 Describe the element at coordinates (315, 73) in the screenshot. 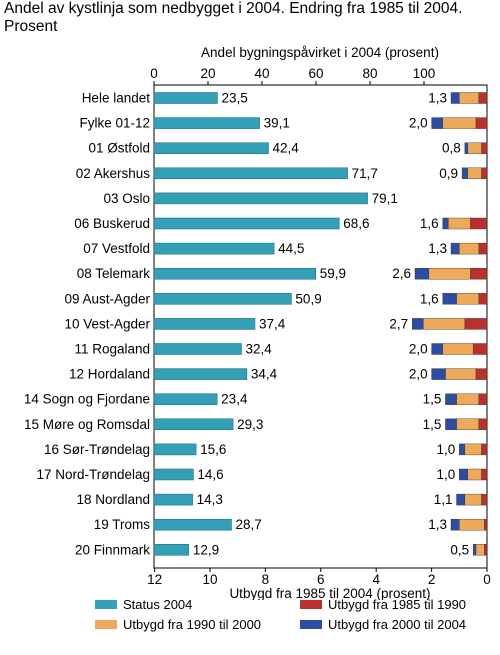

I see `top-axis-tick-label: 60` at that location.